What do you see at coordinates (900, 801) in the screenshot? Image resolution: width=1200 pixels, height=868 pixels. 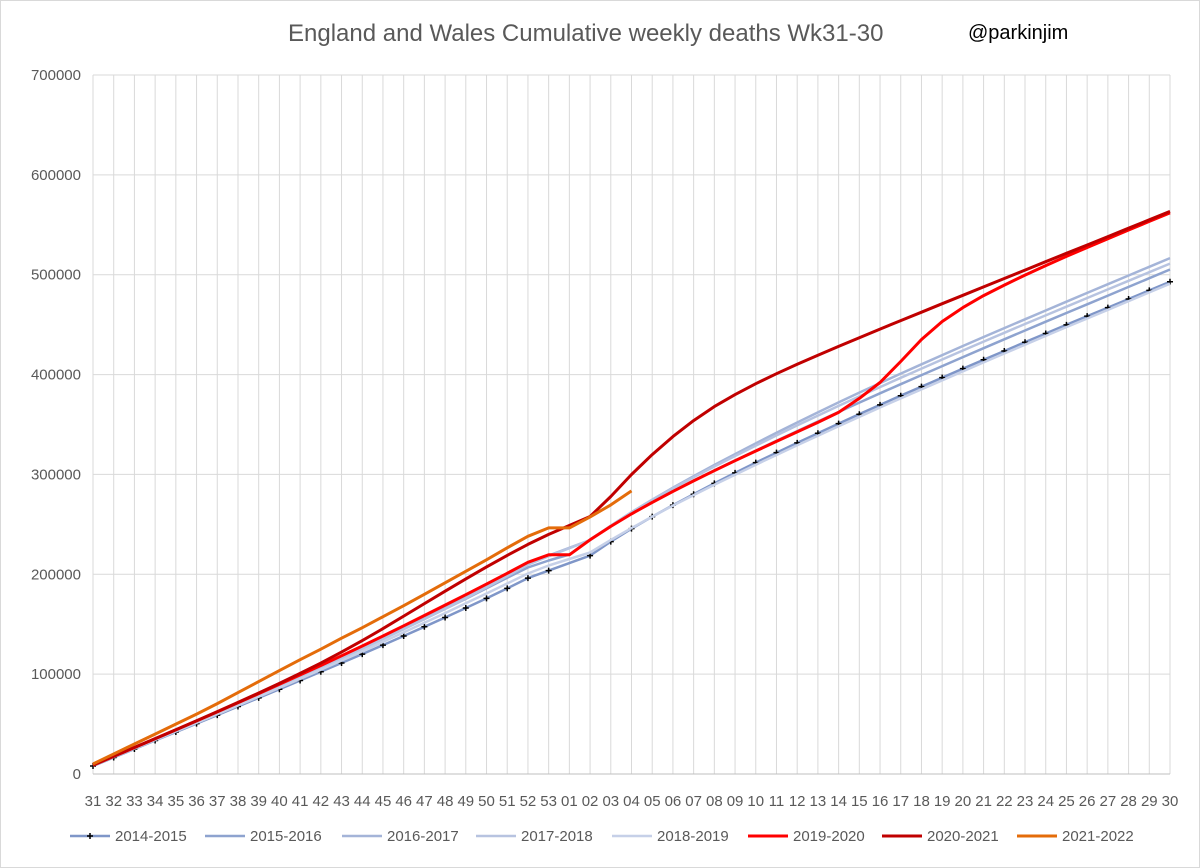 I see `x-tick-label: 17` at bounding box center [900, 801].